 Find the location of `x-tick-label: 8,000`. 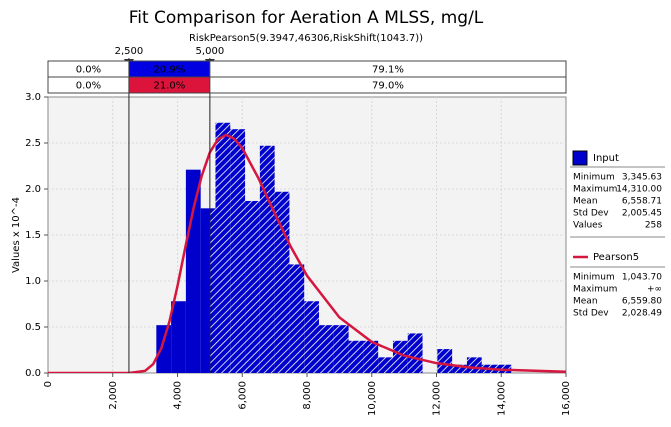

x-tick-label: 8,000 is located at coordinates (307, 395).